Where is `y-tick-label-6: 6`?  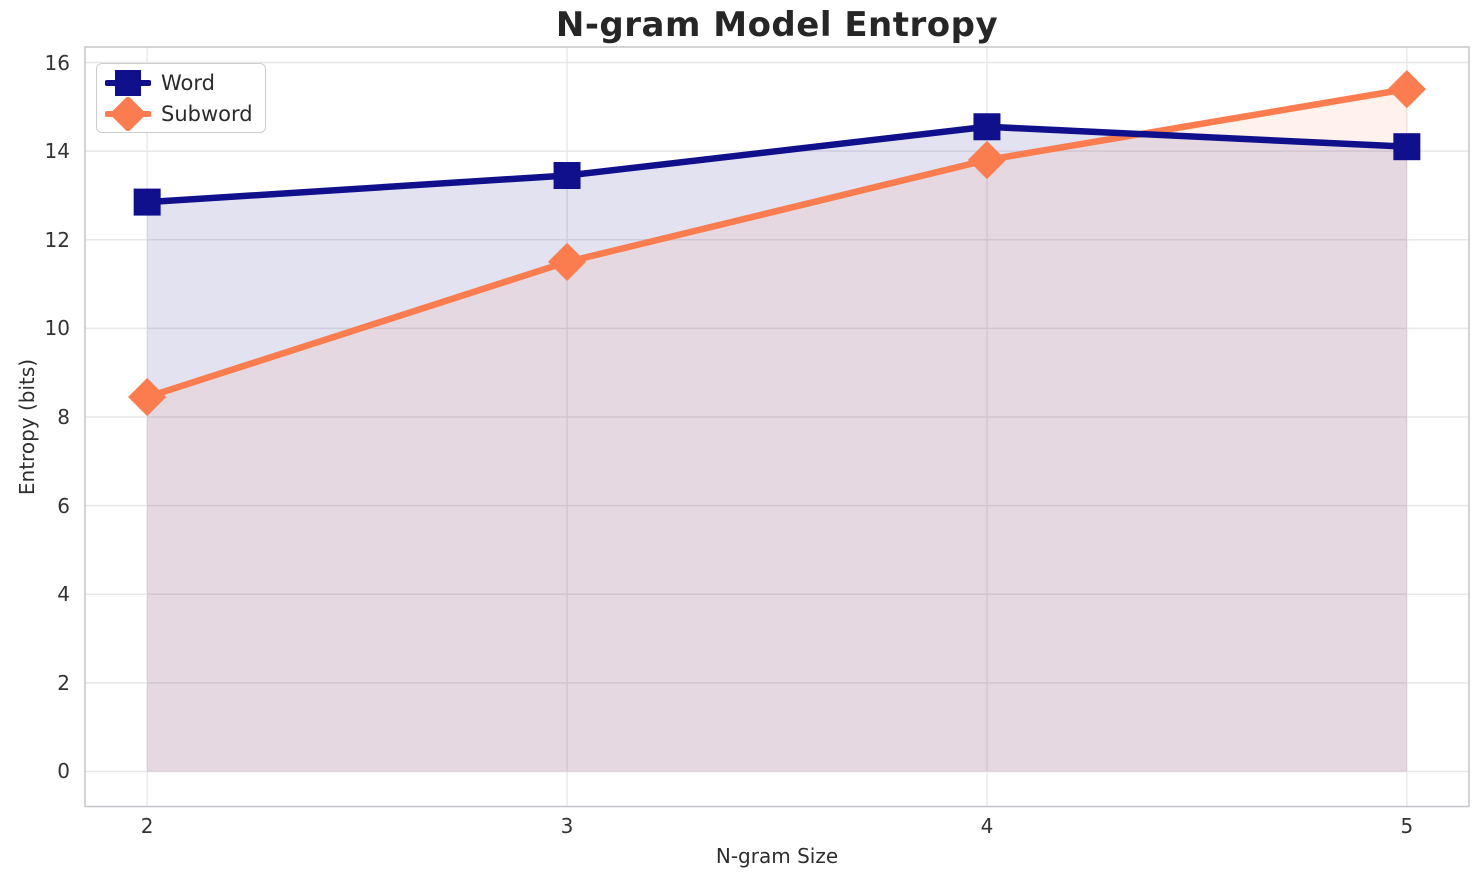
y-tick-label-6: 6 is located at coordinates (63, 505).